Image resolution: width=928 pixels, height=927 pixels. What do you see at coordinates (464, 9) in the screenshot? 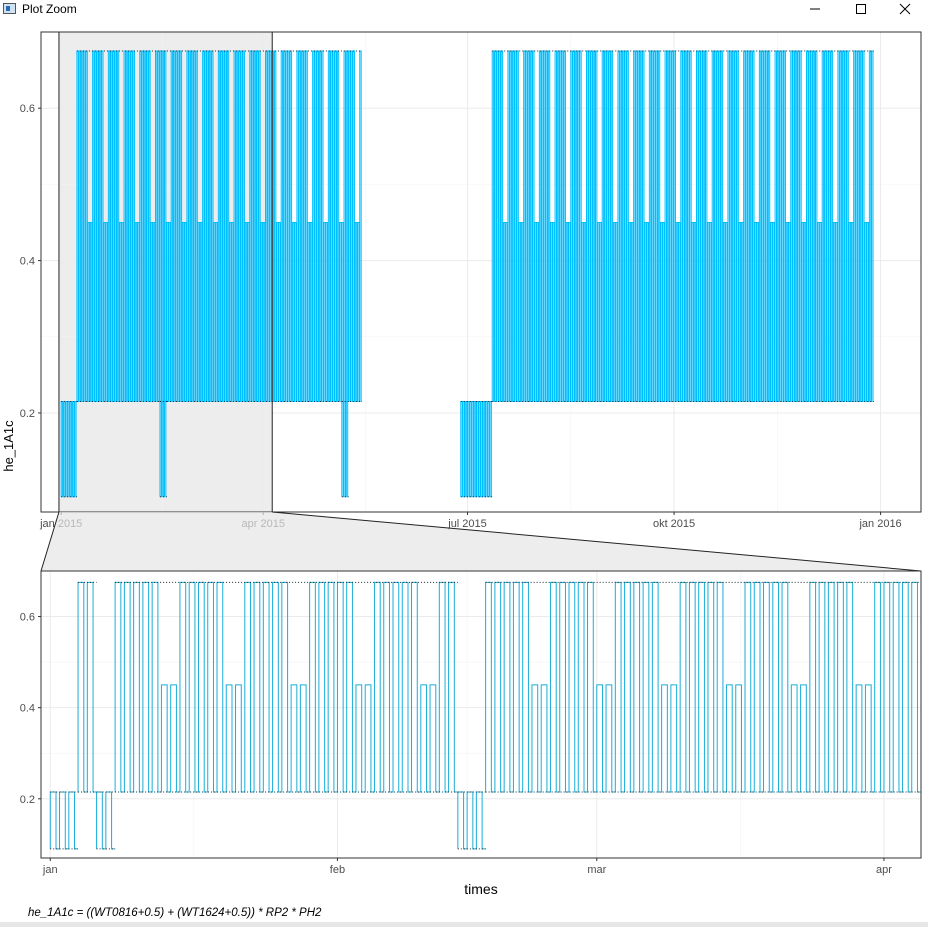
I see `window-titlebar: Plot Zoom` at bounding box center [464, 9].